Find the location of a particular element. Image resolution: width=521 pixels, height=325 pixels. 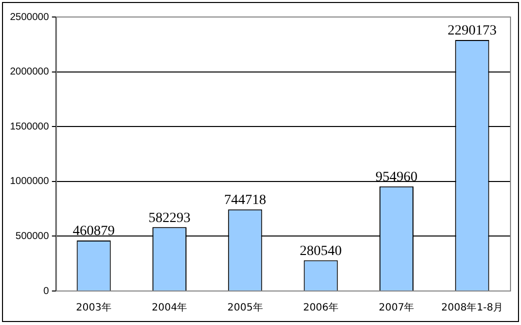

data-label: 2290173 is located at coordinates (472, 31).